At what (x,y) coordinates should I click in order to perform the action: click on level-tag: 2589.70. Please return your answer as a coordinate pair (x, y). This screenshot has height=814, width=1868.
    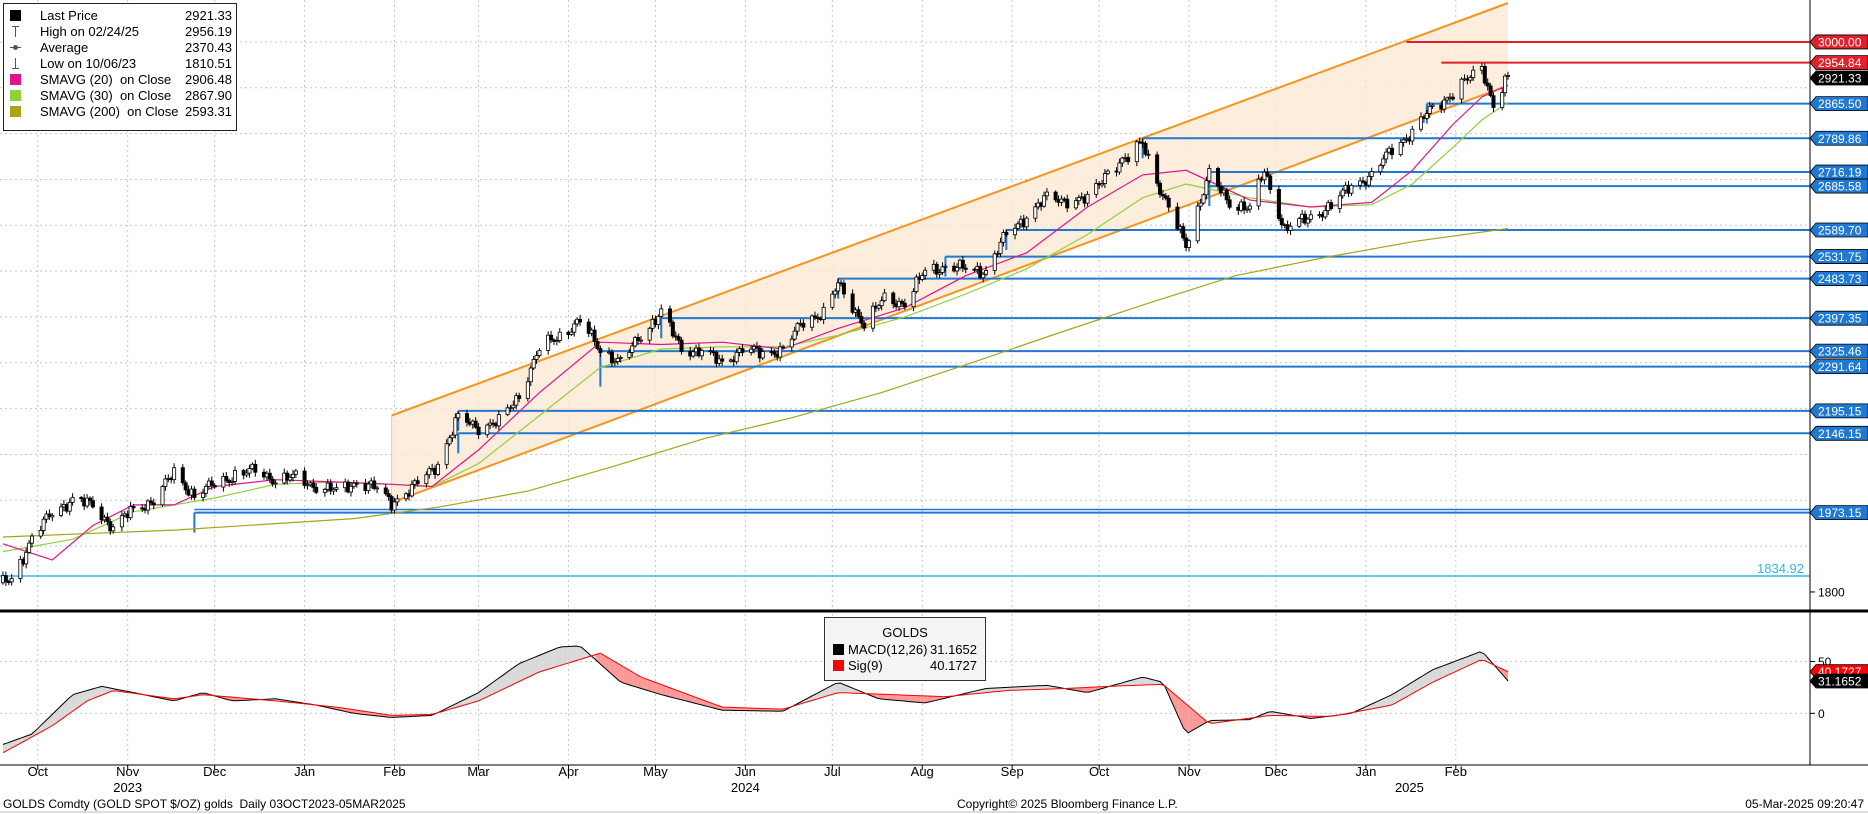
    Looking at the image, I should click on (1838, 230).